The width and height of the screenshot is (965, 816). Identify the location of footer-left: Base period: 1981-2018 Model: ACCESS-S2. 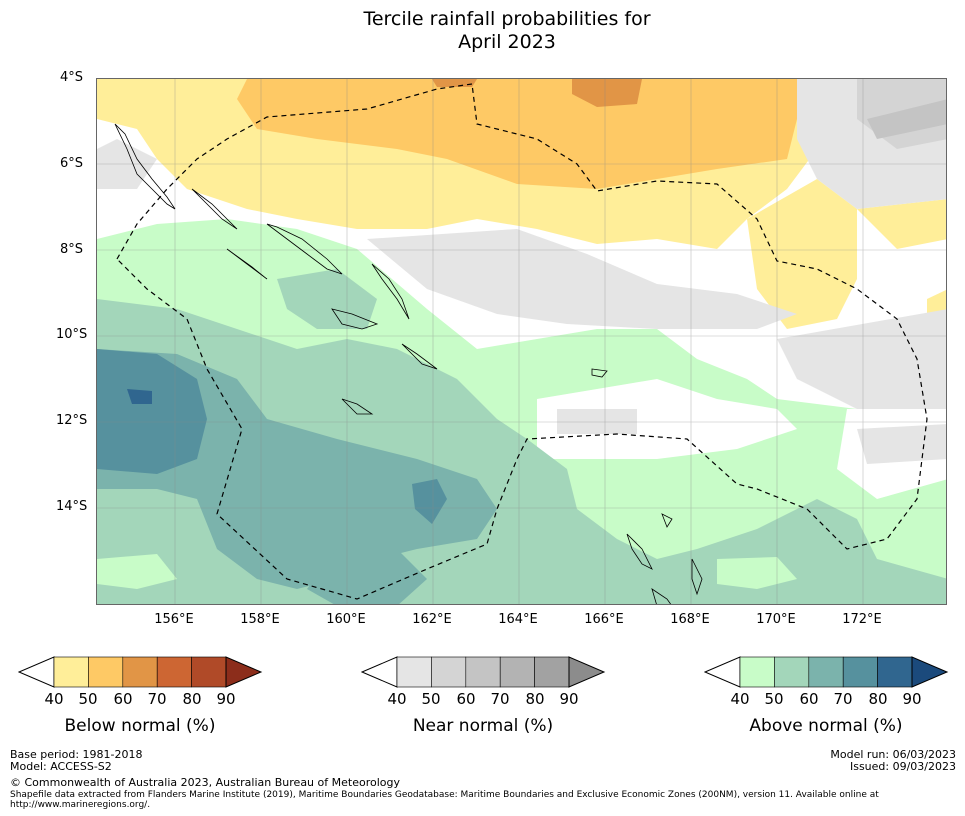
(76, 761).